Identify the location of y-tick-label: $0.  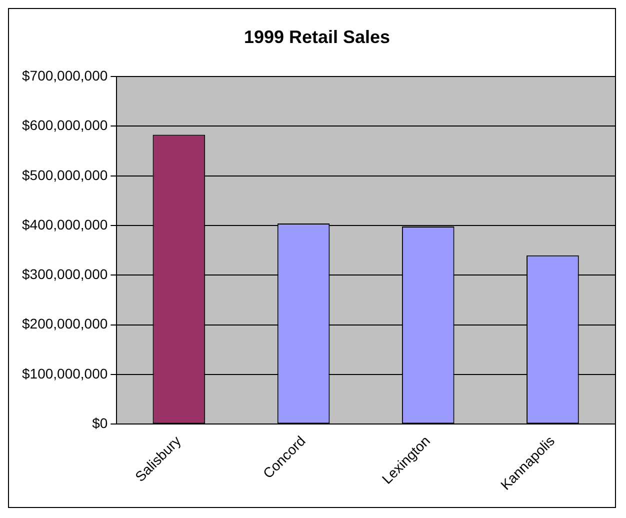
(100, 422).